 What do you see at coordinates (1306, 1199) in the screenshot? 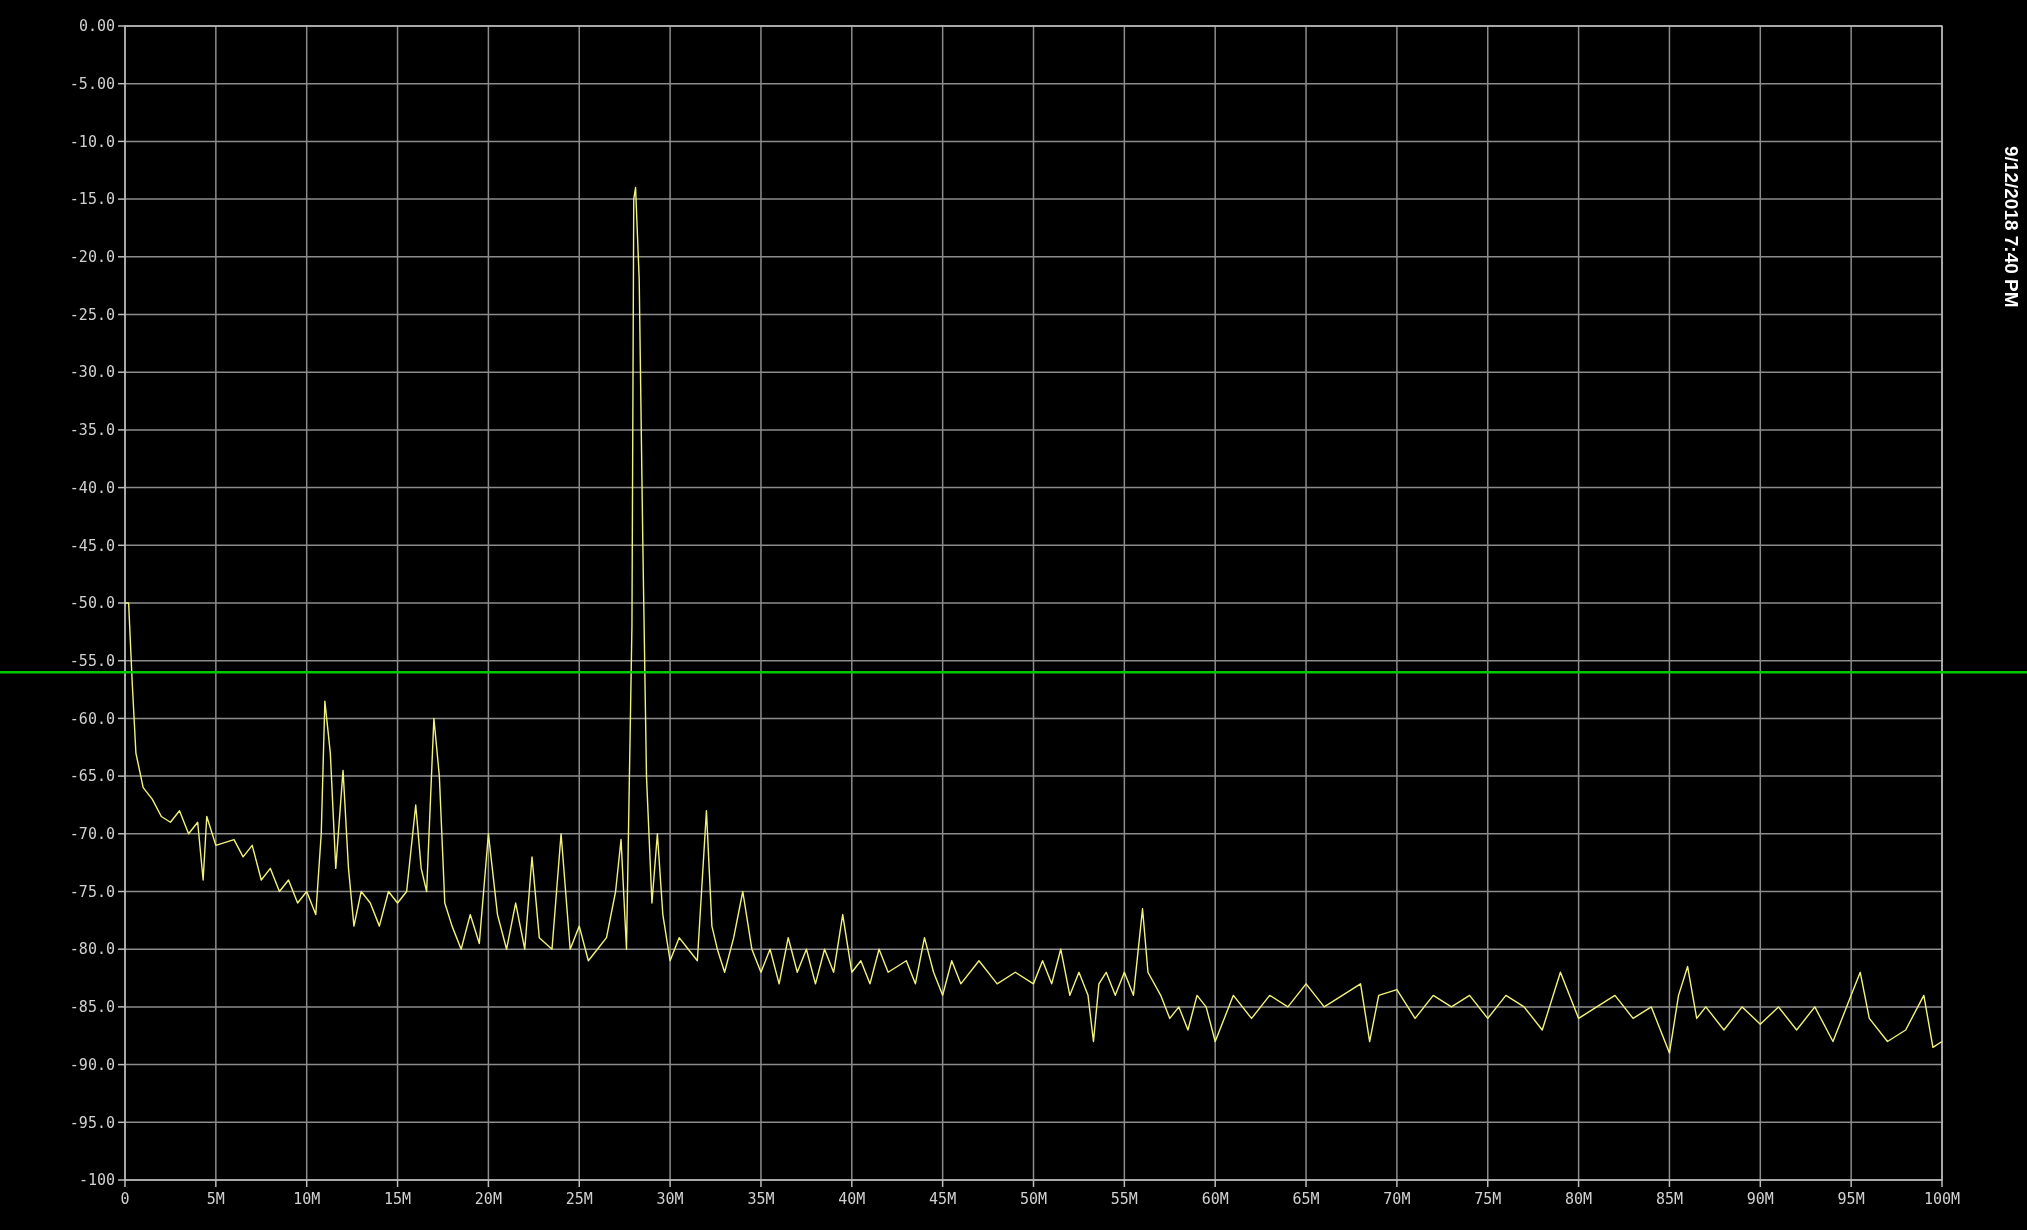
I see `x-tick-label: 65M` at bounding box center [1306, 1199].